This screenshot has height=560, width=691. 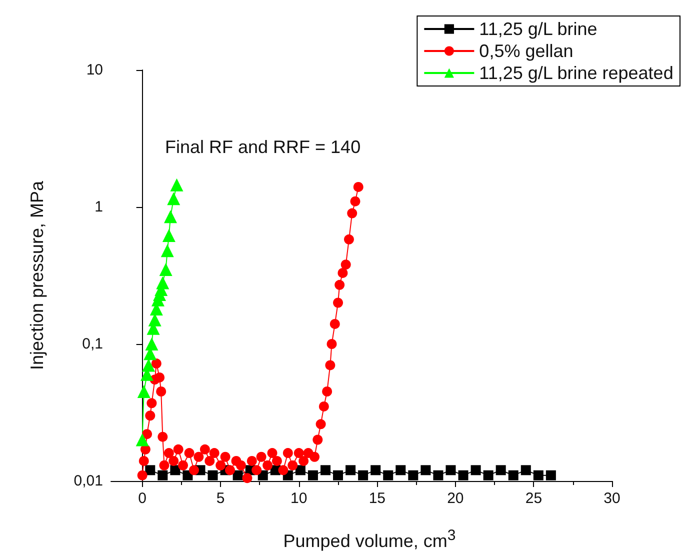 I want to click on y-tick-label: 10, so click(x=94, y=70).